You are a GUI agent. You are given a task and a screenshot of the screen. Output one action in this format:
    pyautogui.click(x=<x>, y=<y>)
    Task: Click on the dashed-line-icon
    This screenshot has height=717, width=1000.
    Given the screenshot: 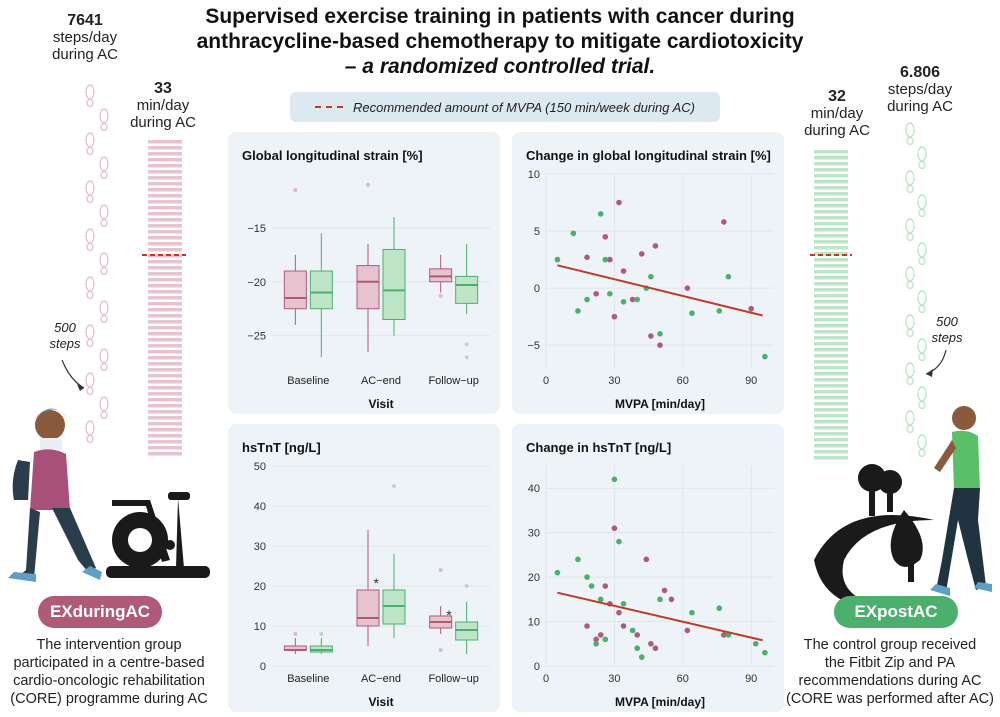 What is the action you would take?
    pyautogui.click(x=328, y=107)
    